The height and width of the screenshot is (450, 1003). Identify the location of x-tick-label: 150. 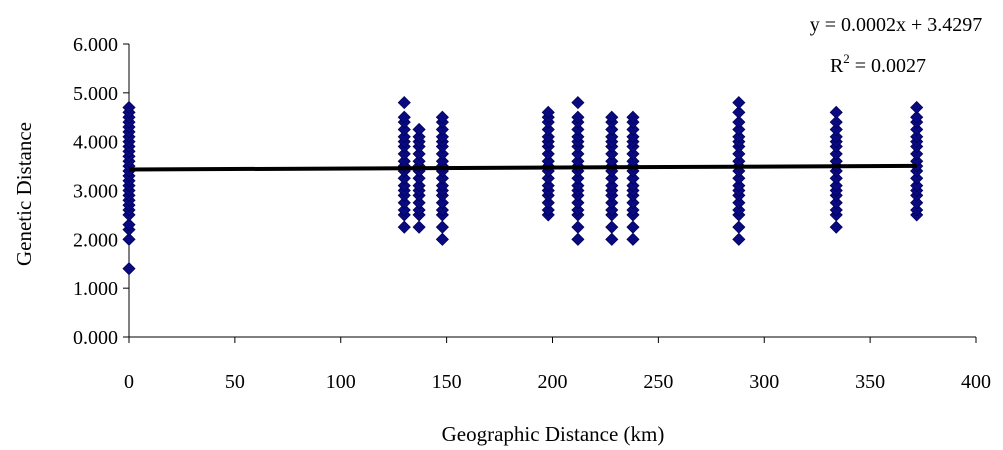
(447, 382).